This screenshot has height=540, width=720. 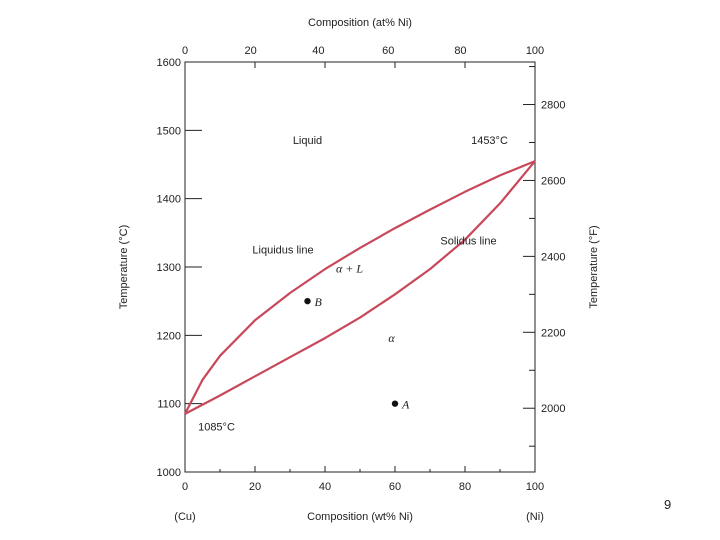 I want to click on y-right-tick-label: 2400, so click(x=553, y=257).